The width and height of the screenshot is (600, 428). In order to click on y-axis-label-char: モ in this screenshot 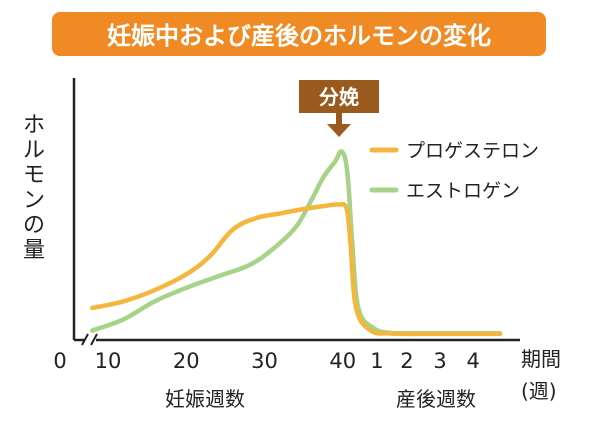, I will do `click(34, 175)`.